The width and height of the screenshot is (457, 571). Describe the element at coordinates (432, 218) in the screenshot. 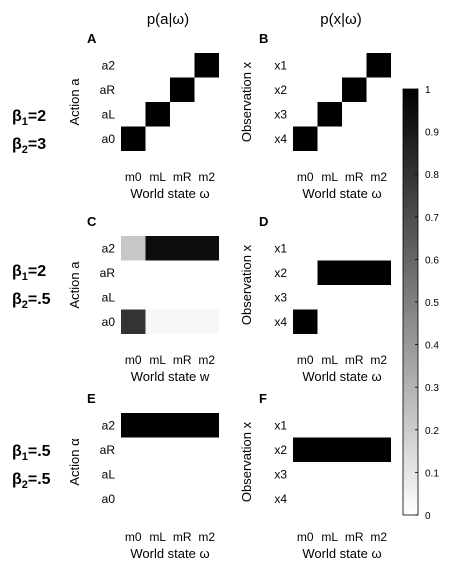

I see `colorbar-tick-label: 0.7` at that location.